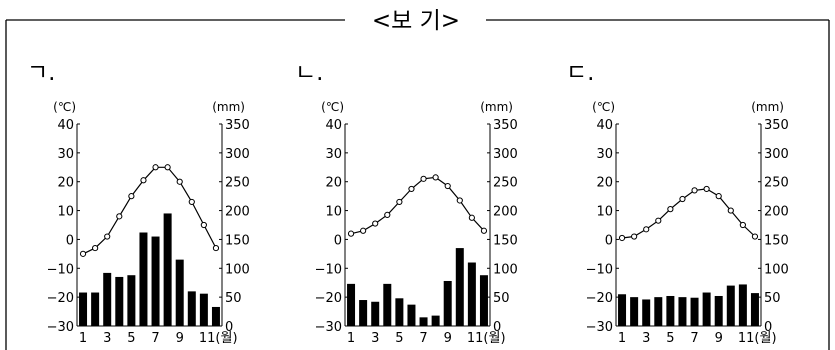 Image resolution: width=835 pixels, height=350 pixels. Describe the element at coordinates (609, 240) in the screenshot. I see `temperature-tick-label: 0` at that location.